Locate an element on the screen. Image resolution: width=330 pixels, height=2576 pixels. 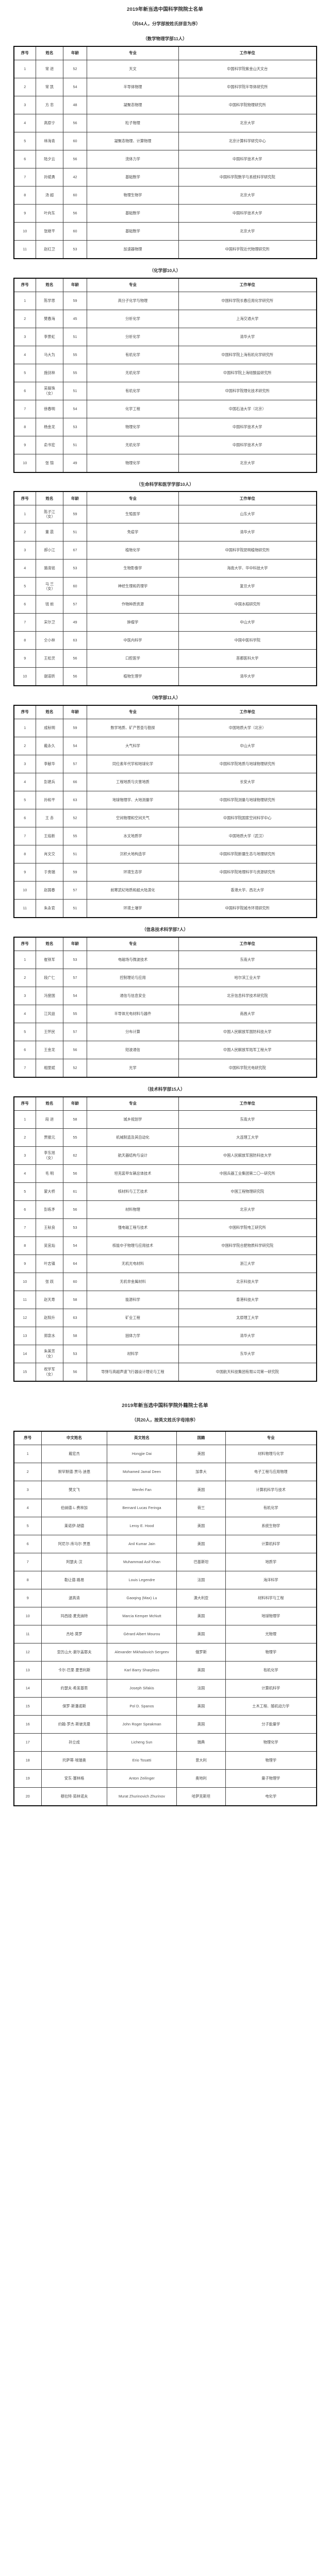
table-row: 7 阿瑟夫·汉 Muhammad Asif Khan 巴基斯坦 地质学 is located at coordinates (165, 1561).